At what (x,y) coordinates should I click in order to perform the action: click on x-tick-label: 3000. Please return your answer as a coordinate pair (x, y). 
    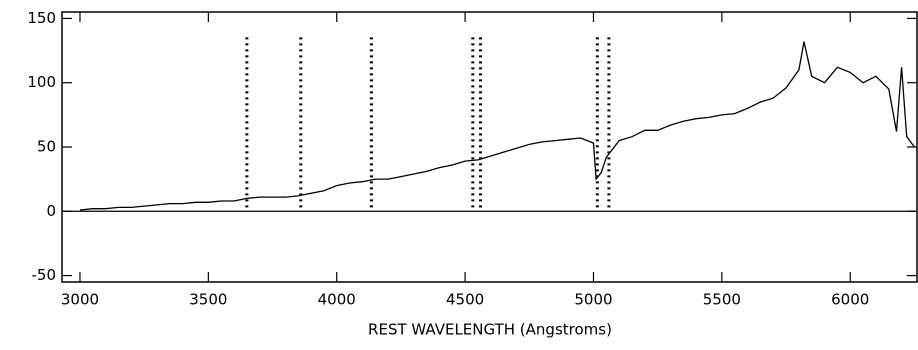
    Looking at the image, I should click on (80, 300).